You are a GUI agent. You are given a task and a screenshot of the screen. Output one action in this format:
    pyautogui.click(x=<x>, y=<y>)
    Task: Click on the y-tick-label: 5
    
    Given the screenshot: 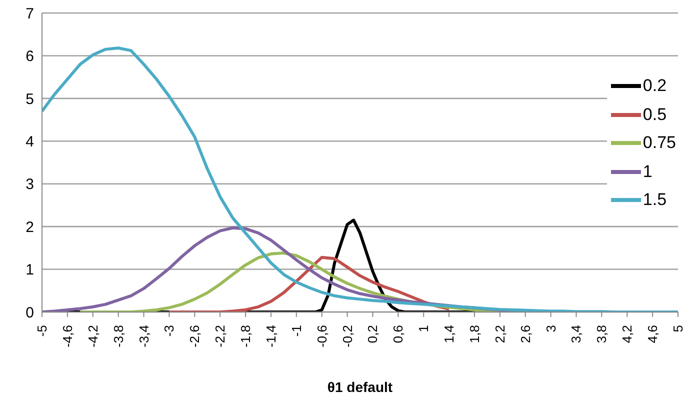 What is the action you would take?
    pyautogui.click(x=30, y=99)
    